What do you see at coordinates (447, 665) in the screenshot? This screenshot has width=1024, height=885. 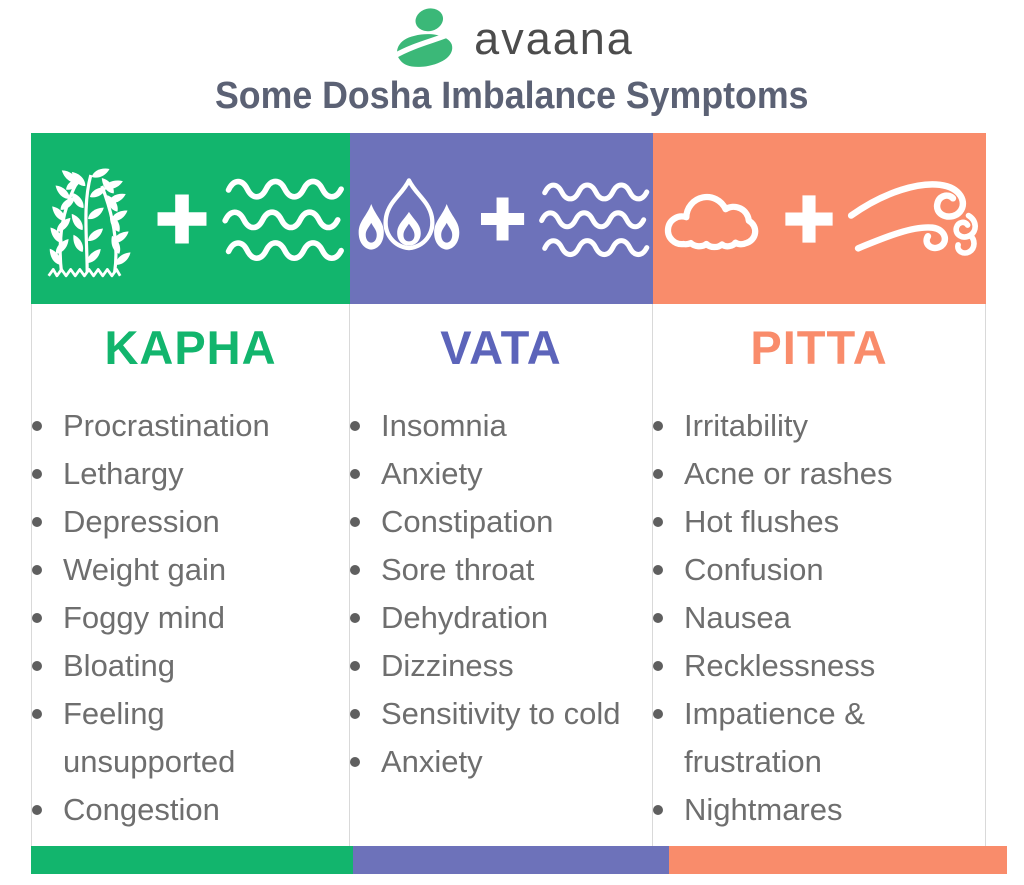 I see `symptom-text: Dizziness` at bounding box center [447, 665].